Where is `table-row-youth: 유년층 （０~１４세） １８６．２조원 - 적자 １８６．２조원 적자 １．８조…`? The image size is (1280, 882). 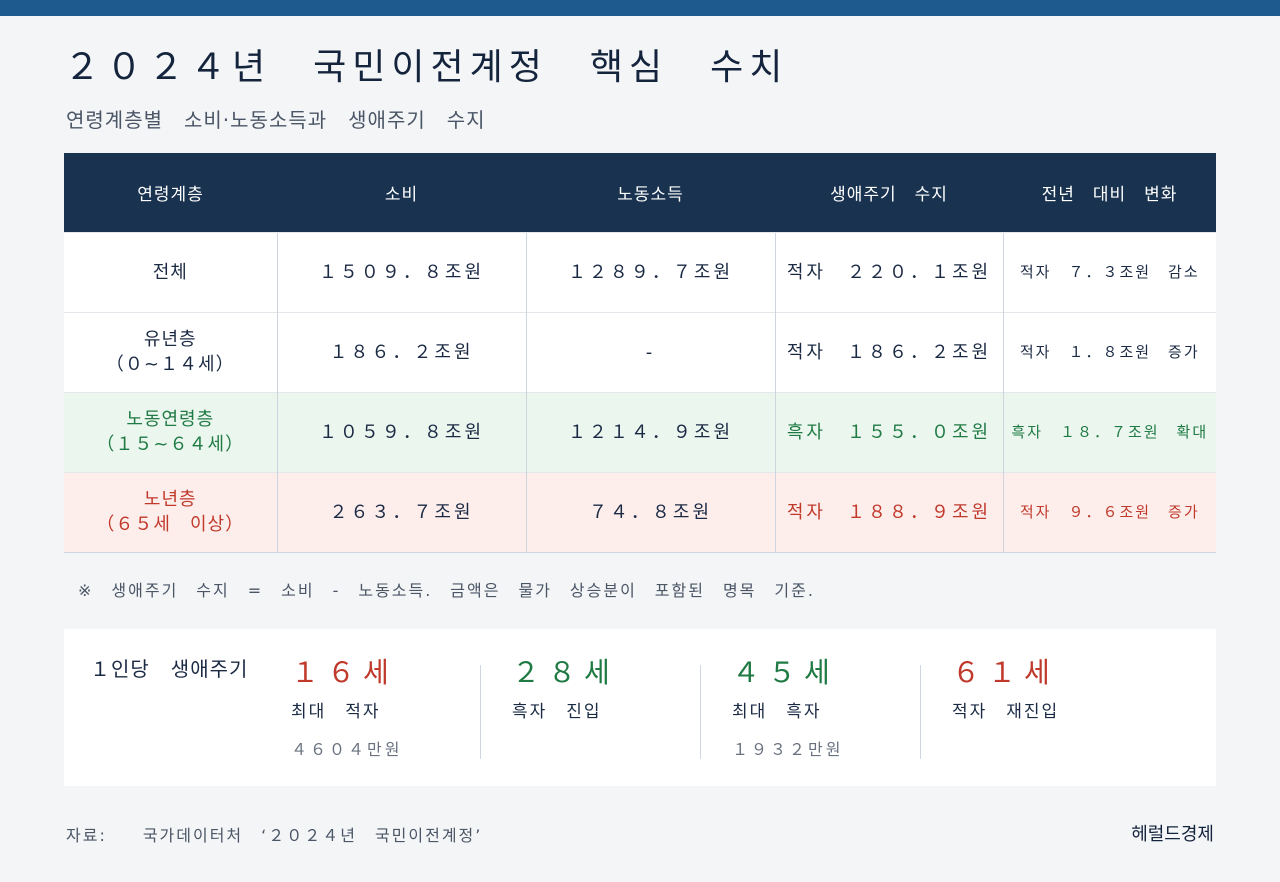
table-row-youth: 유년층 （０~１４세） １８６．２조원 - 적자 １８６．２조원 적자 １．８조… is located at coordinates (640, 351).